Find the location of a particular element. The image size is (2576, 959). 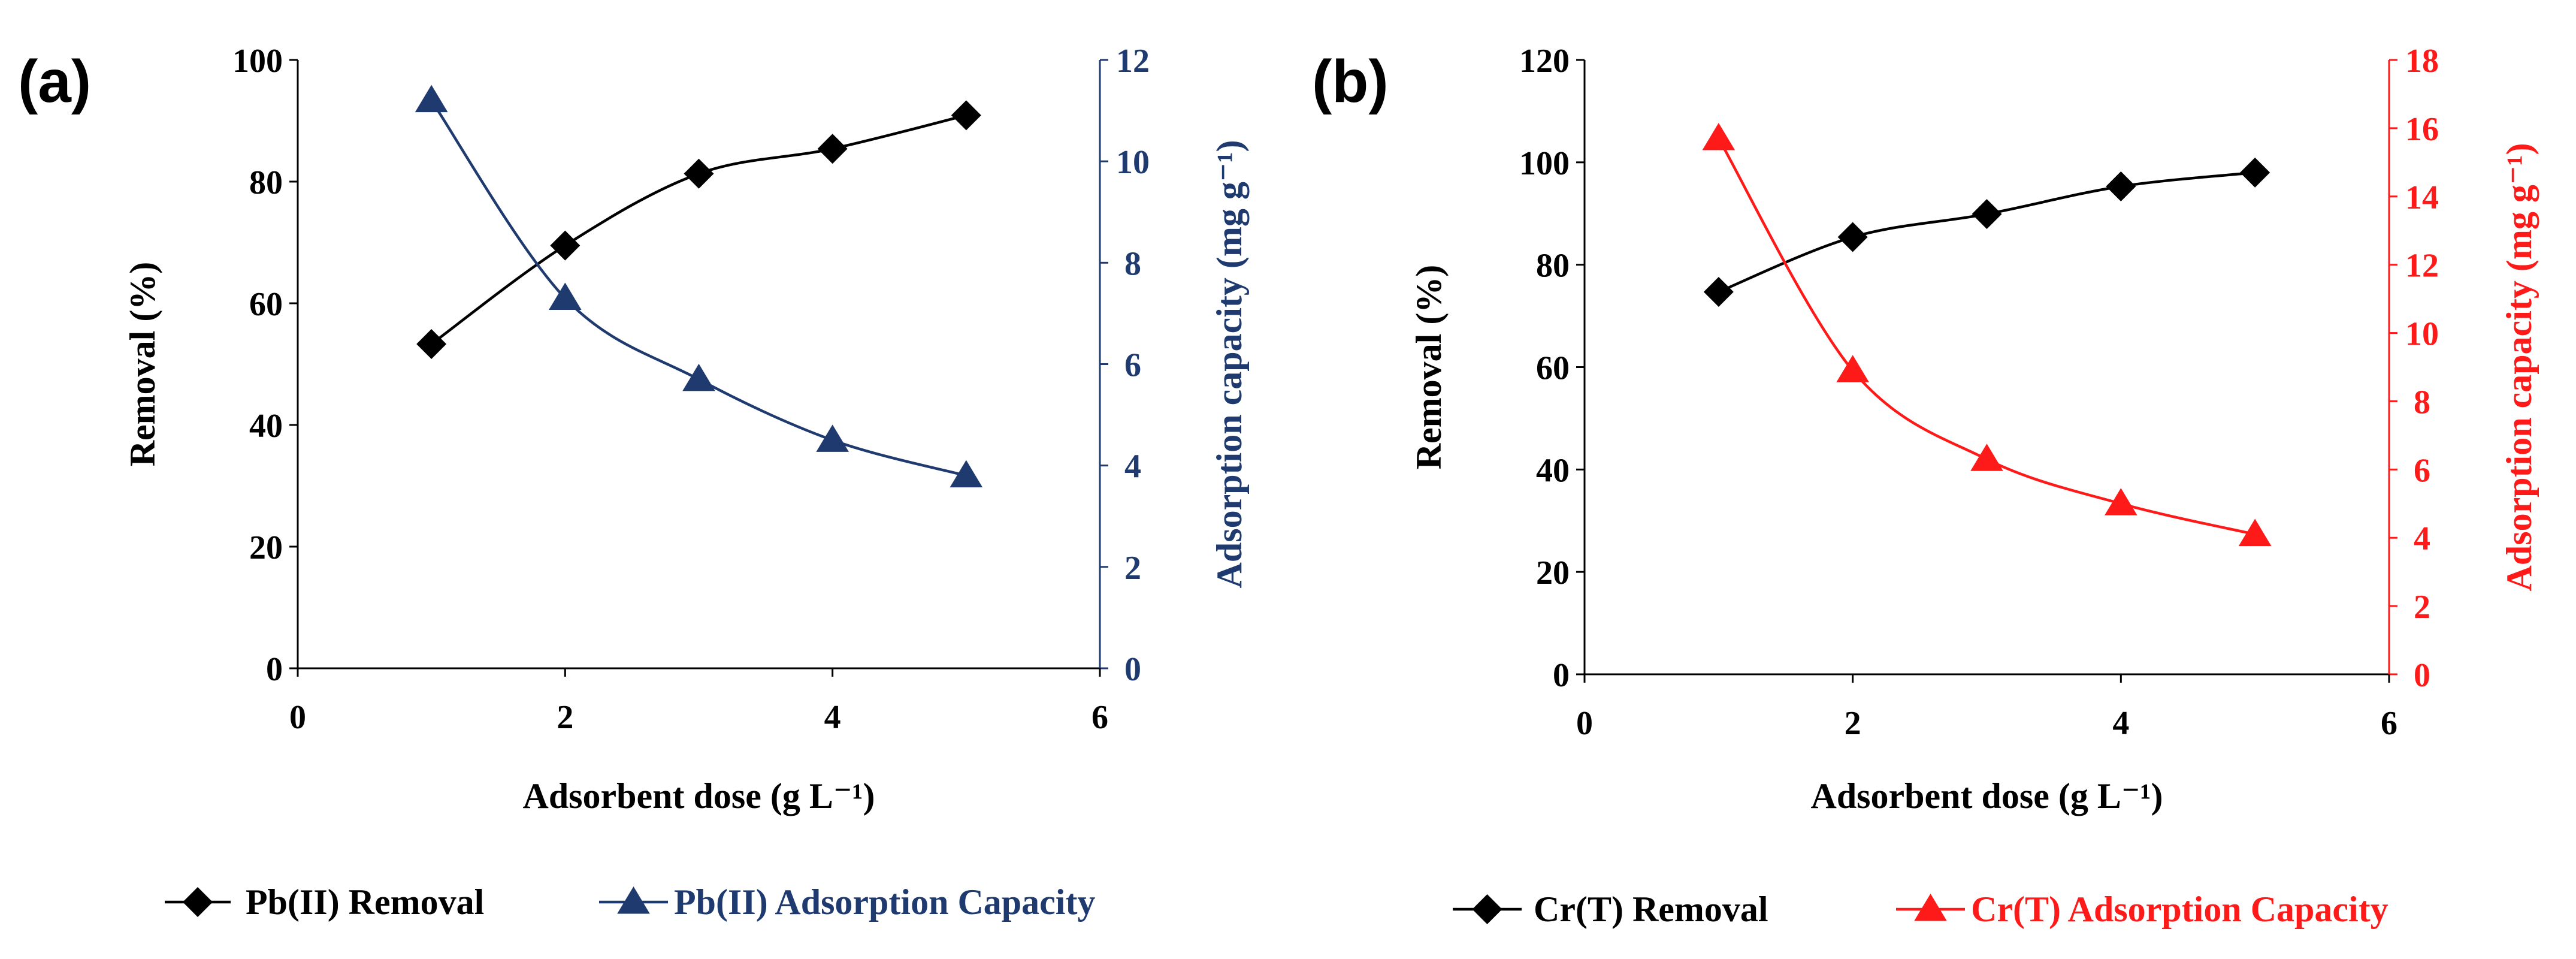

legend-item: Pb(II) Removal is located at coordinates (324, 902).